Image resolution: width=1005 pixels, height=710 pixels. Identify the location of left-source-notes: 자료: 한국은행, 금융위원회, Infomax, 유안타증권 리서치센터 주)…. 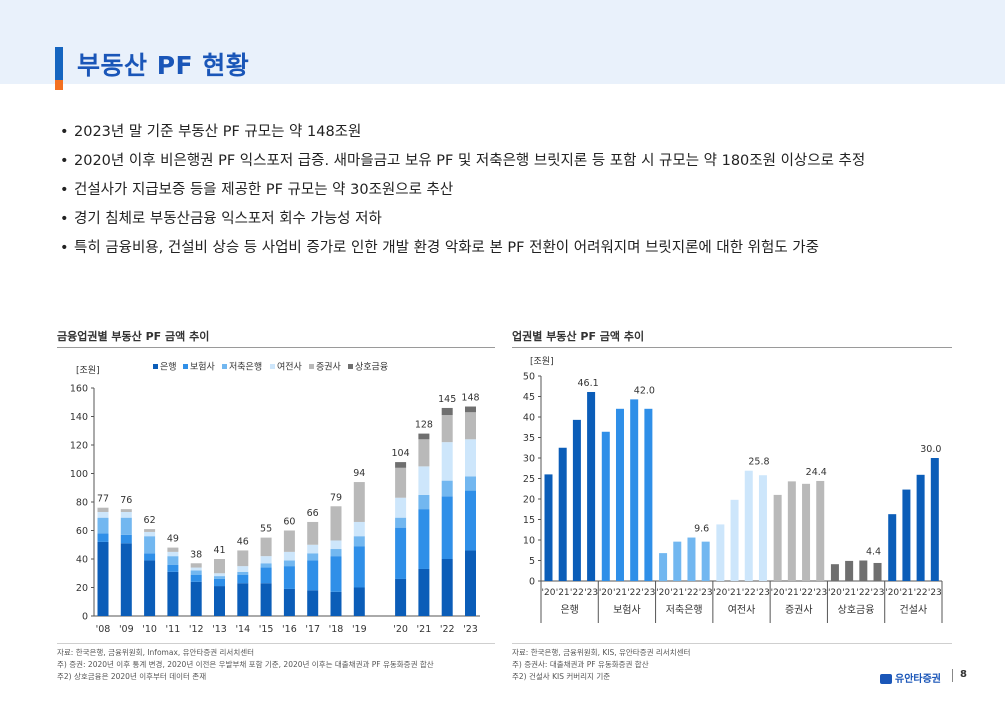
(245, 665).